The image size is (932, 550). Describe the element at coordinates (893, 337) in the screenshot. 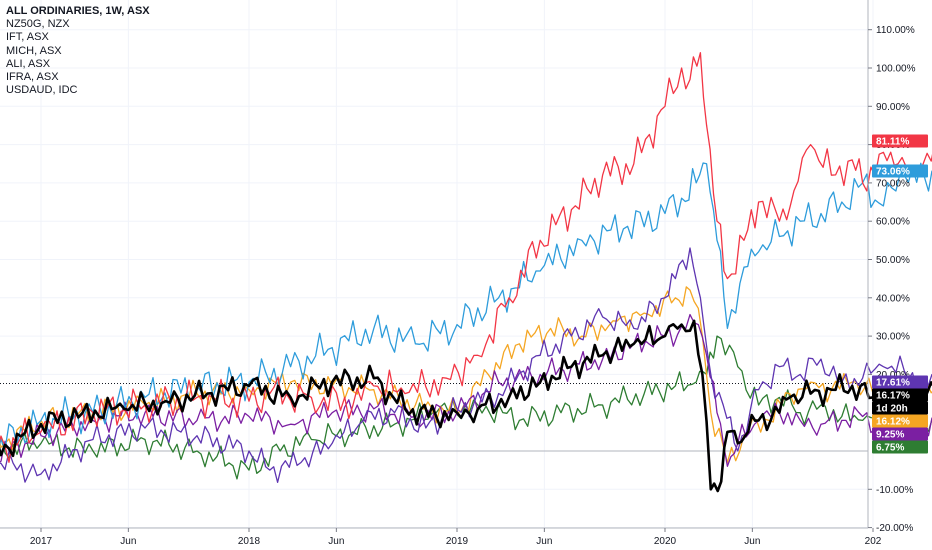

I see `y-tick-label: 30.00%` at that location.